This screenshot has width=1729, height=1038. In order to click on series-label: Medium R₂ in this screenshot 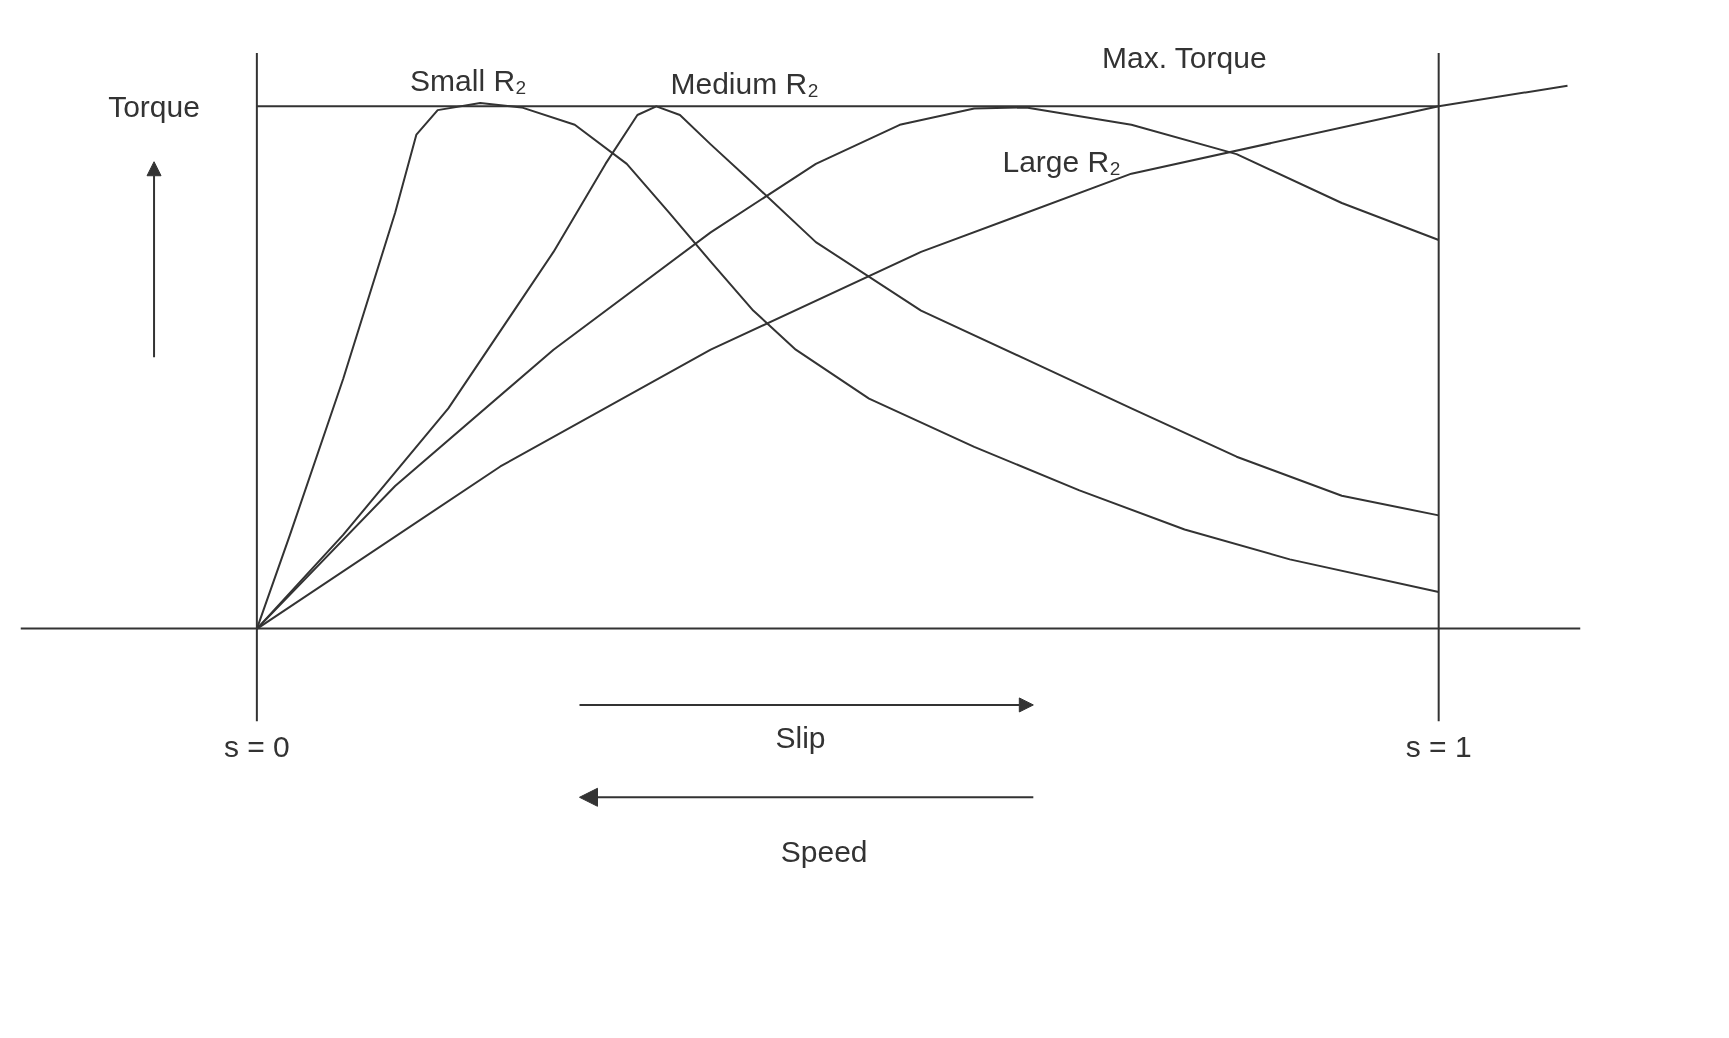, I will do `click(744, 83)`.